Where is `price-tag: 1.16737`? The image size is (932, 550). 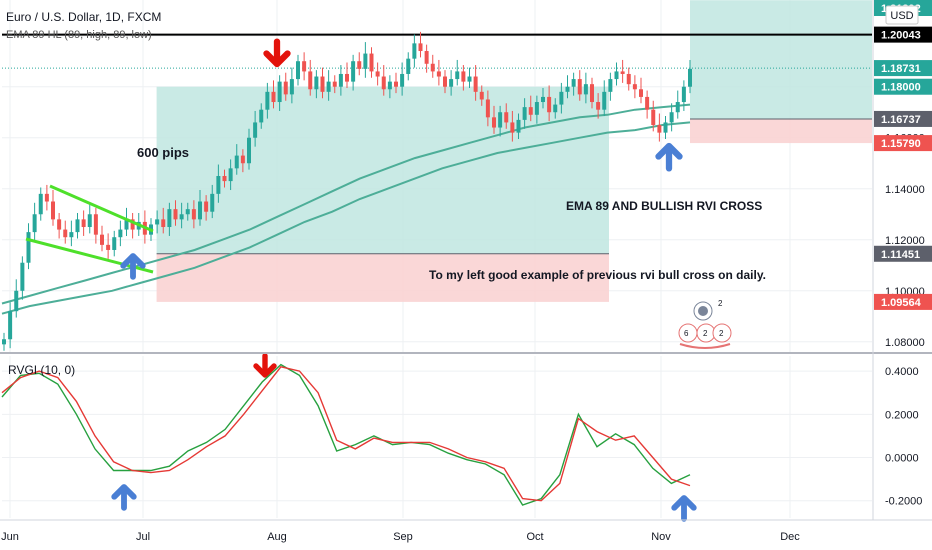 price-tag: 1.16737 is located at coordinates (903, 118).